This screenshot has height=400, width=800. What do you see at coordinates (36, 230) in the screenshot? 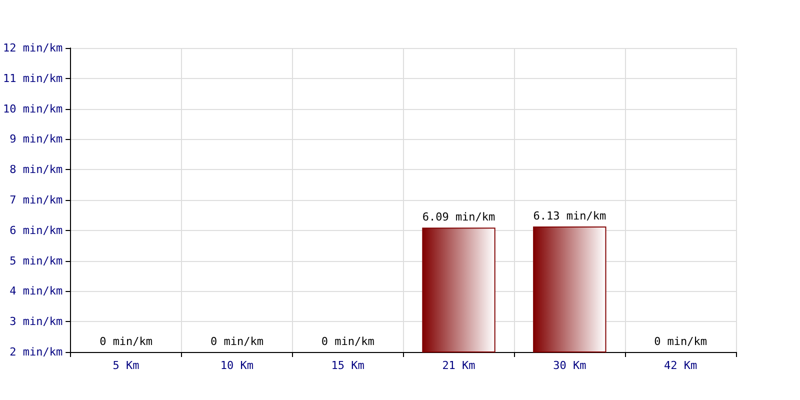
I see `y-tick-label: 6 min/km` at bounding box center [36, 230].